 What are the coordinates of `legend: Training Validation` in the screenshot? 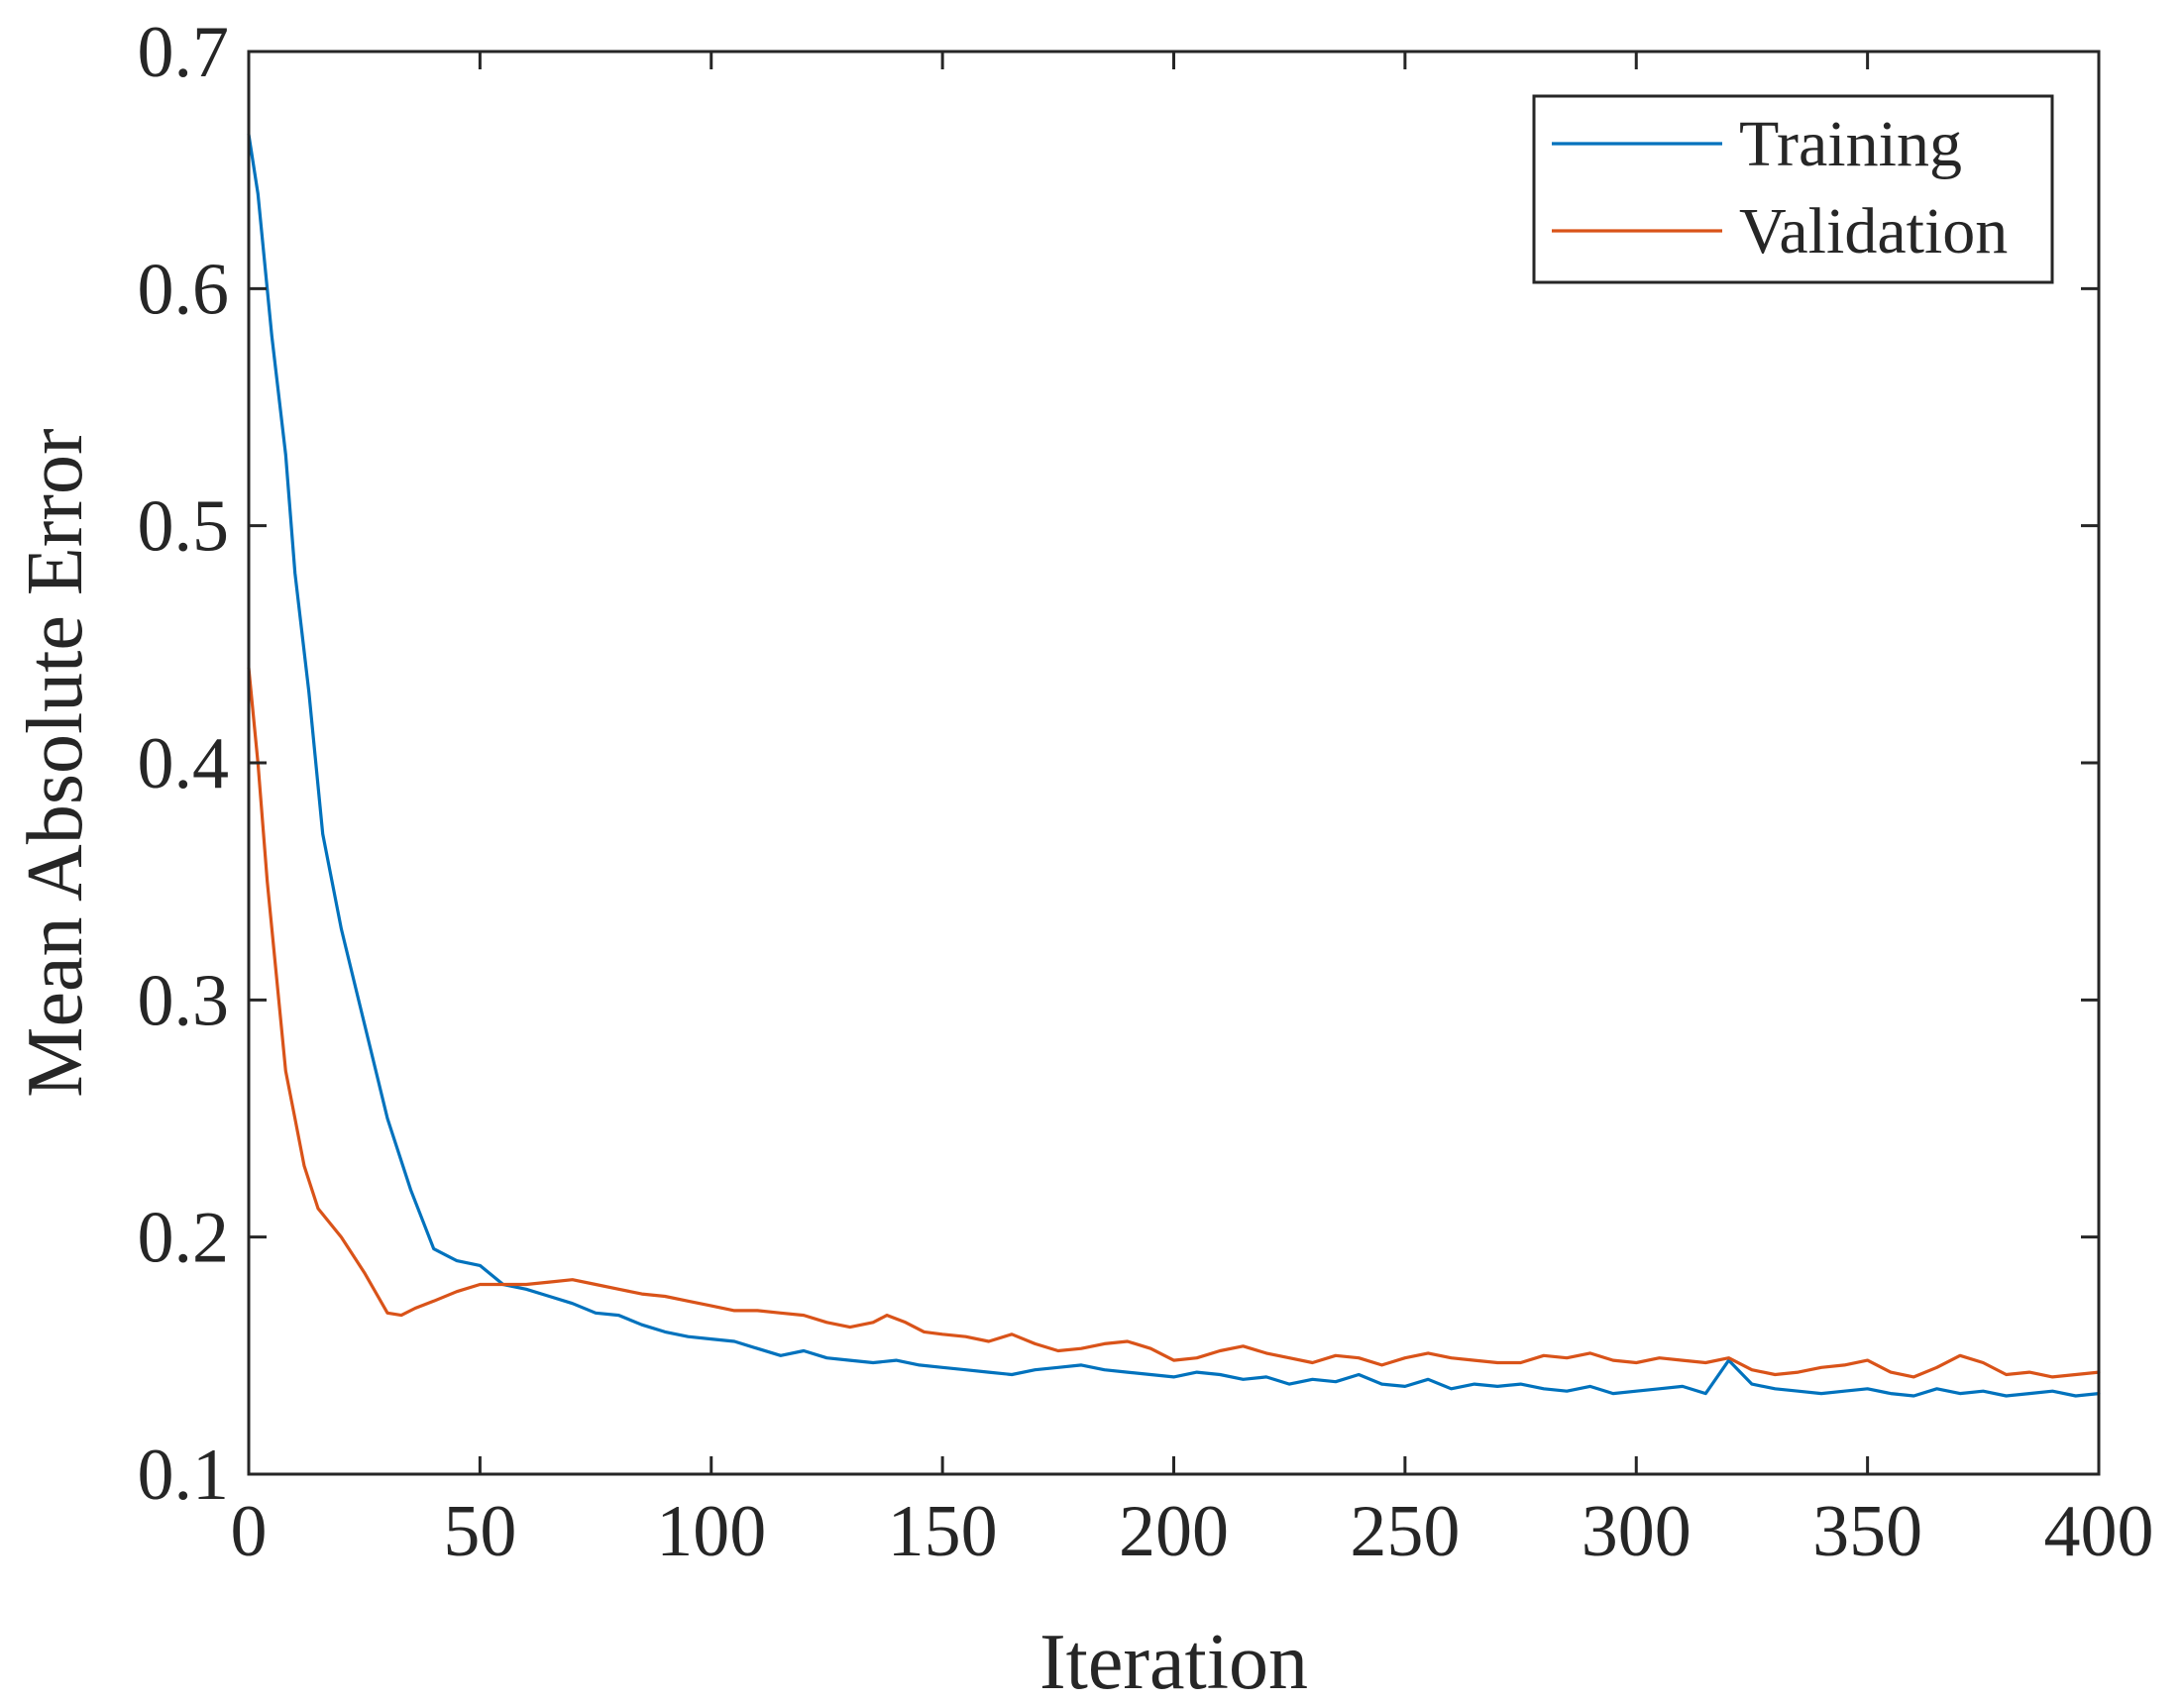 It's located at (1793, 189).